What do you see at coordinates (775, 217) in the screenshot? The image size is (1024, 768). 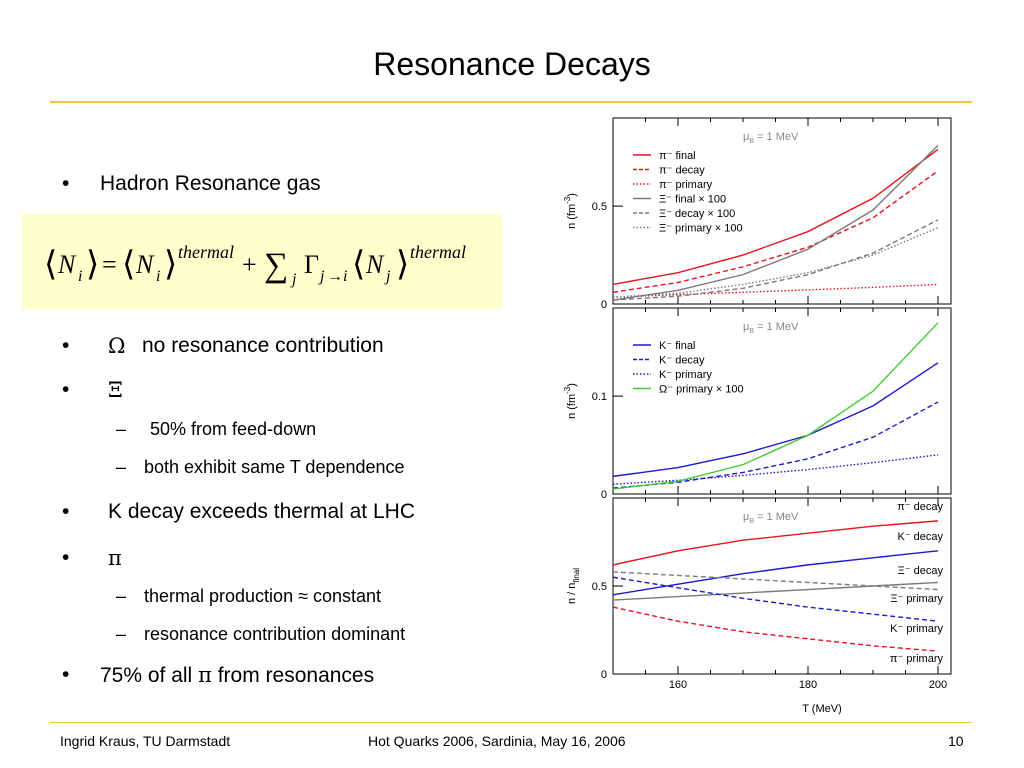 I see `series-line-final` at bounding box center [775, 217].